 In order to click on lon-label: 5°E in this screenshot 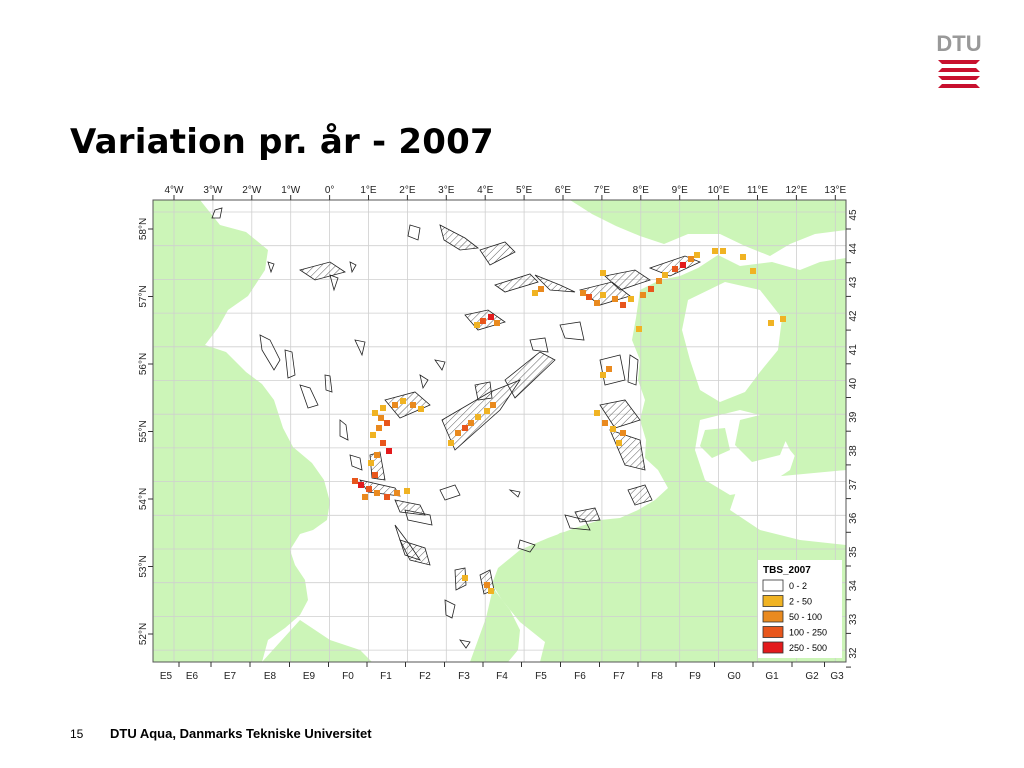, I will do `click(524, 190)`.